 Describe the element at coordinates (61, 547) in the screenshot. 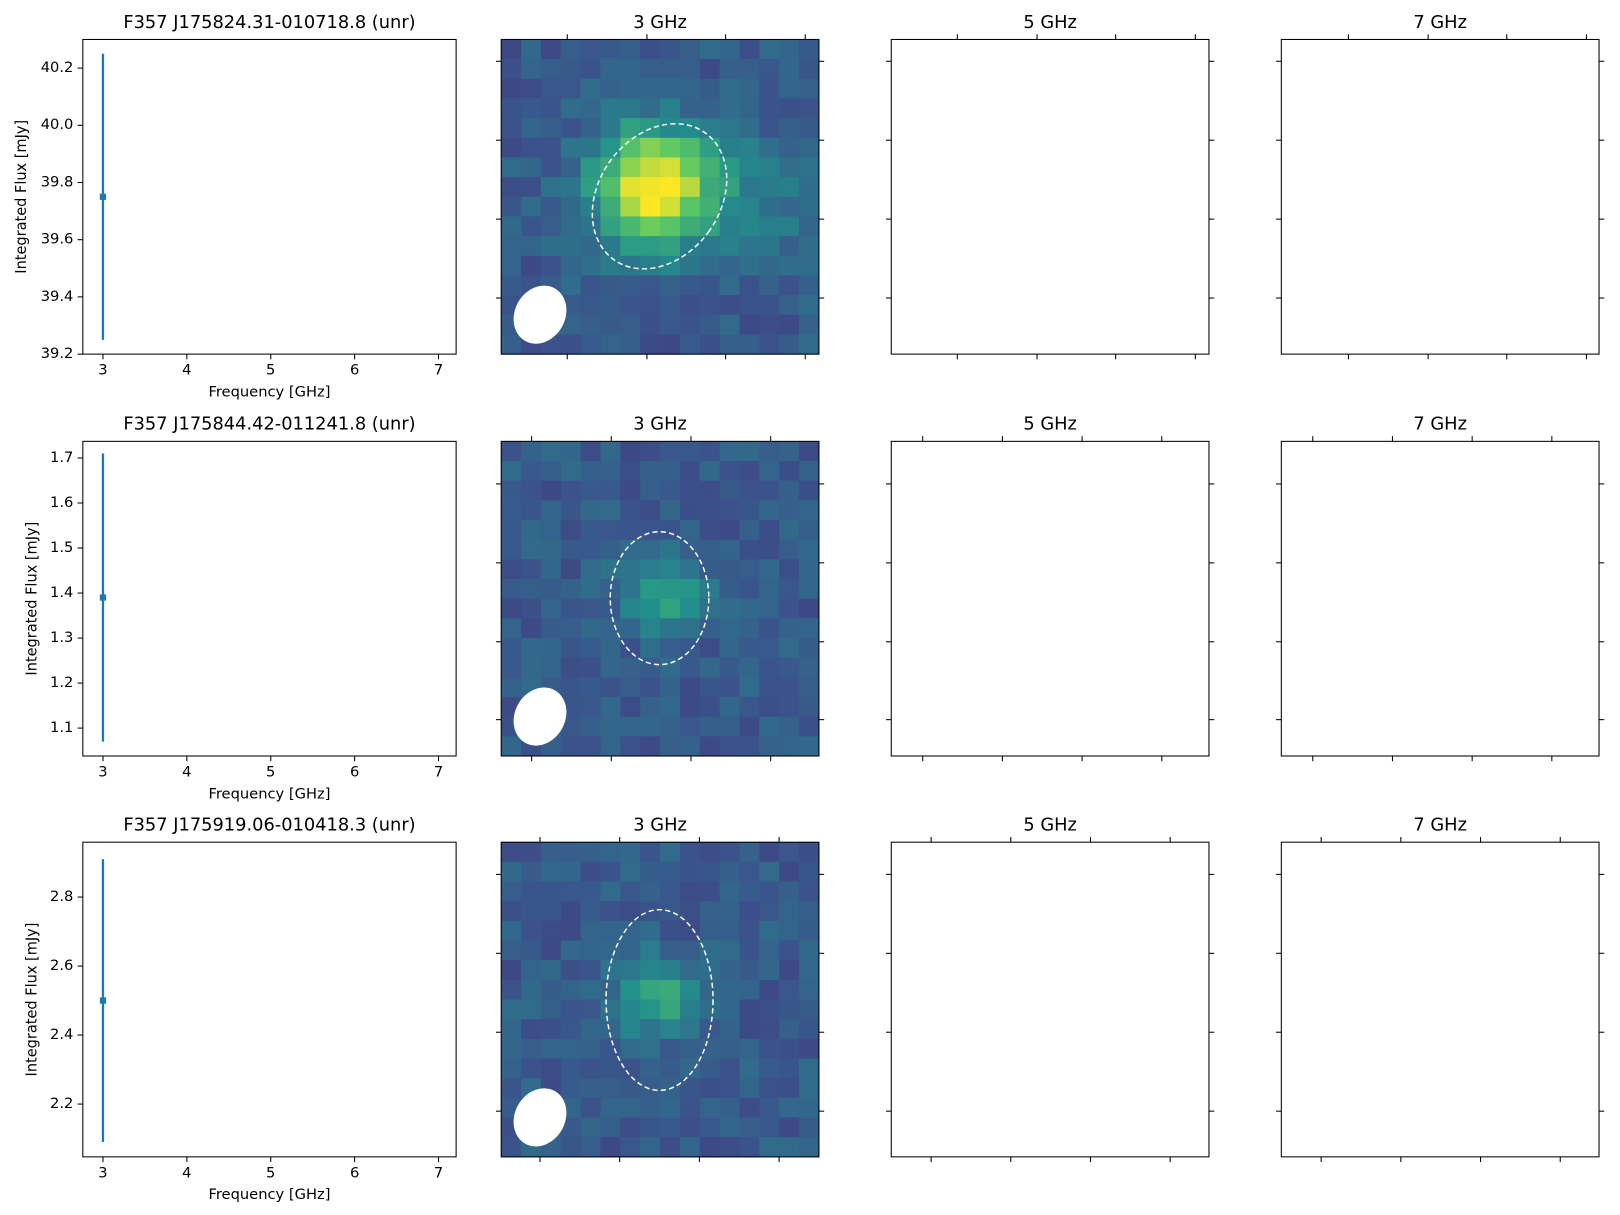

I see `y-tick-label: 1.5` at that location.